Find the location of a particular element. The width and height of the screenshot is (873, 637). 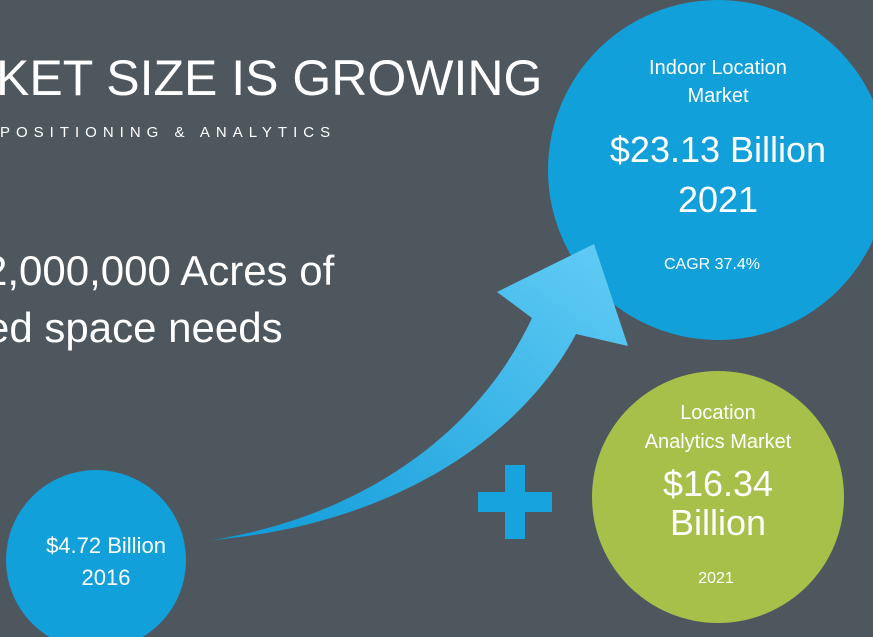

bubble-value: Billion is located at coordinates (718, 522).